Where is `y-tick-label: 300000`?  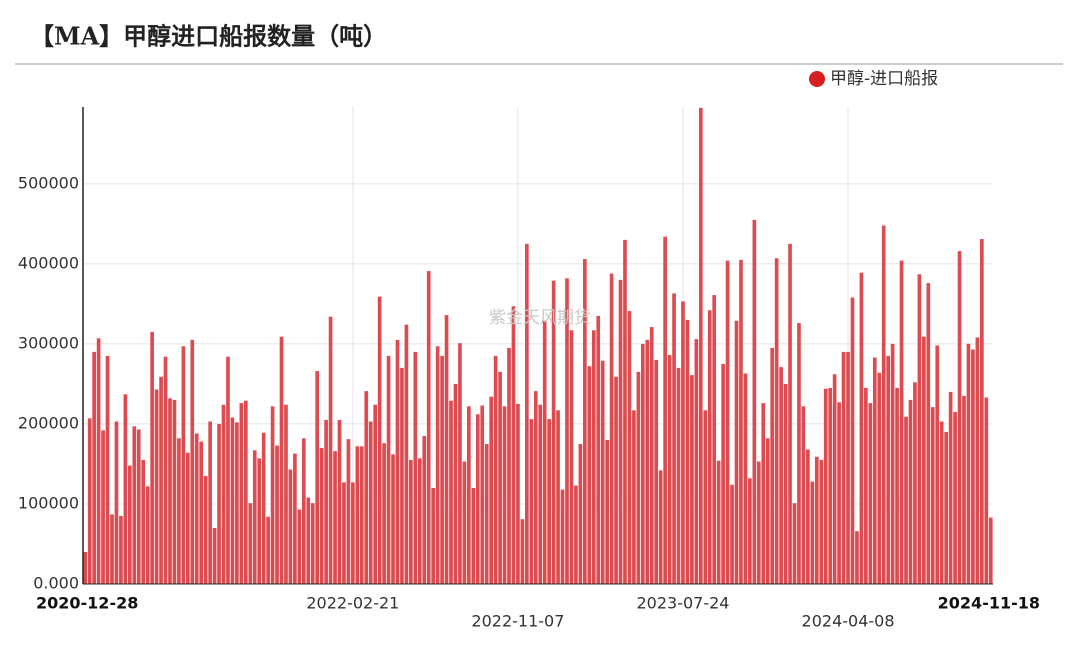 y-tick-label: 300000 is located at coordinates (48, 342).